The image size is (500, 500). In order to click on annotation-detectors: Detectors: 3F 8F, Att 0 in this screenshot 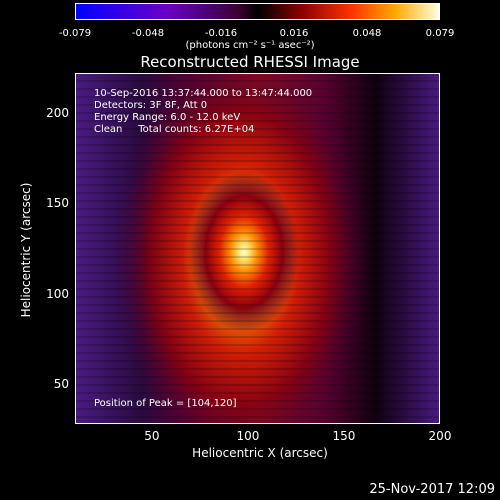, I will do `click(151, 105)`.